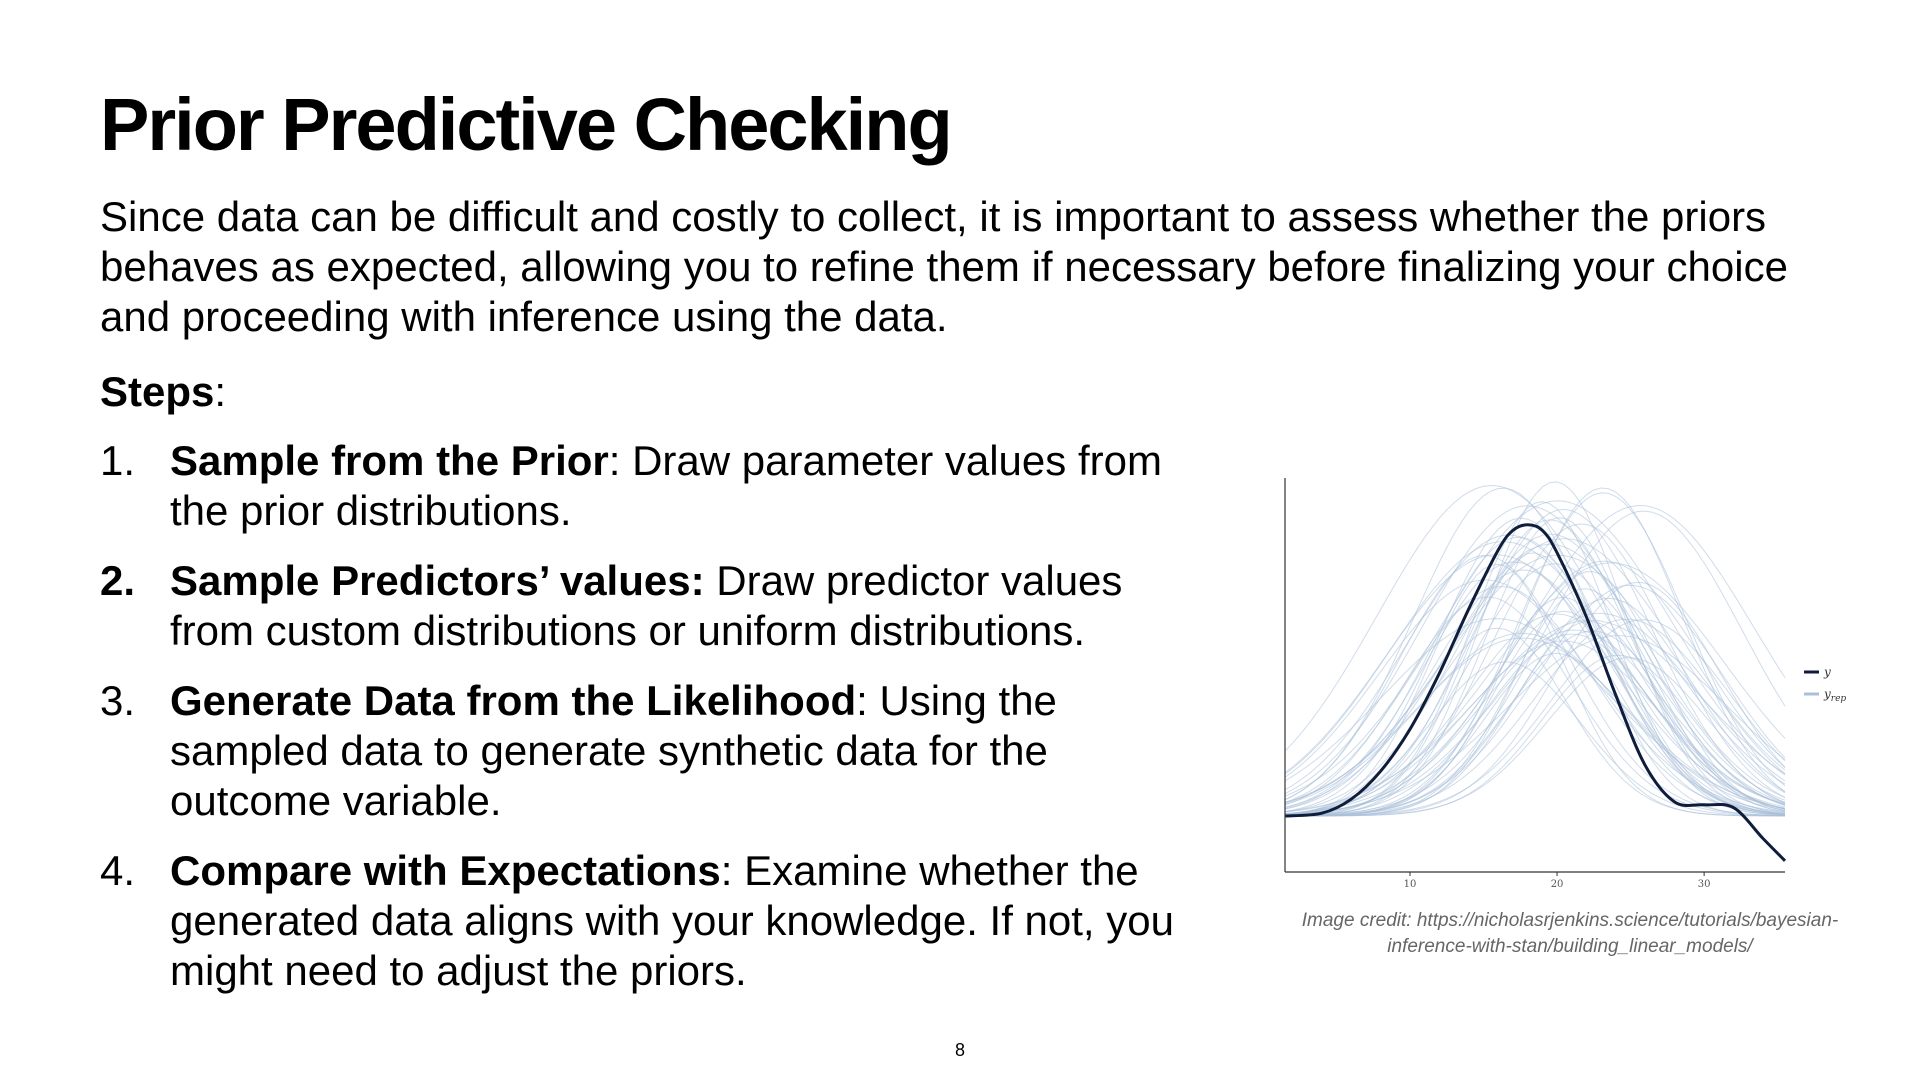  I want to click on step-title: Sample from the Prior, so click(389, 460).